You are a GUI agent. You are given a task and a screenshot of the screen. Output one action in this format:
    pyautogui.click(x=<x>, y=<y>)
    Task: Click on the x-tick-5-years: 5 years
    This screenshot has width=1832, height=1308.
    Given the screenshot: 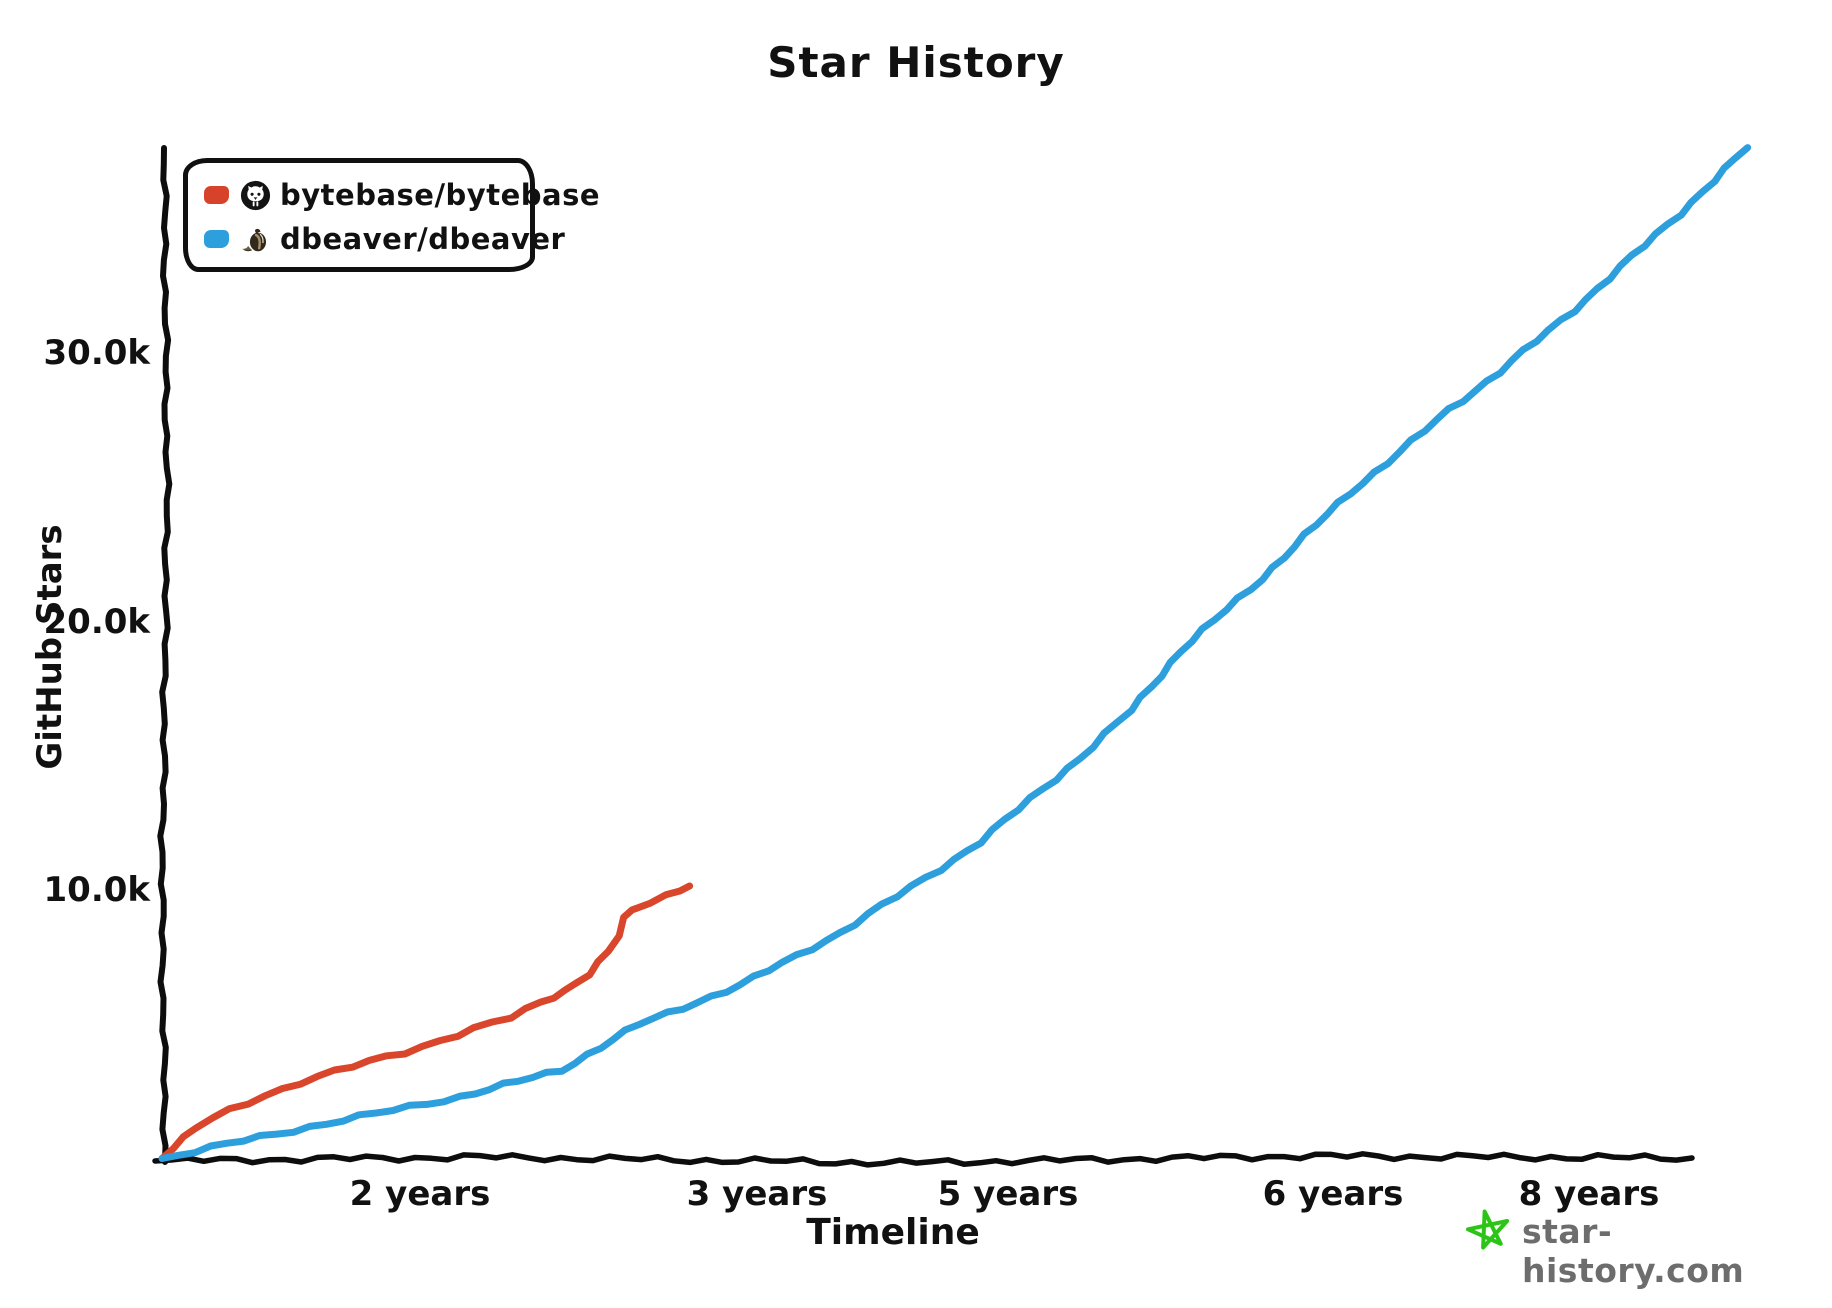 What is the action you would take?
    pyautogui.click(x=1008, y=1194)
    